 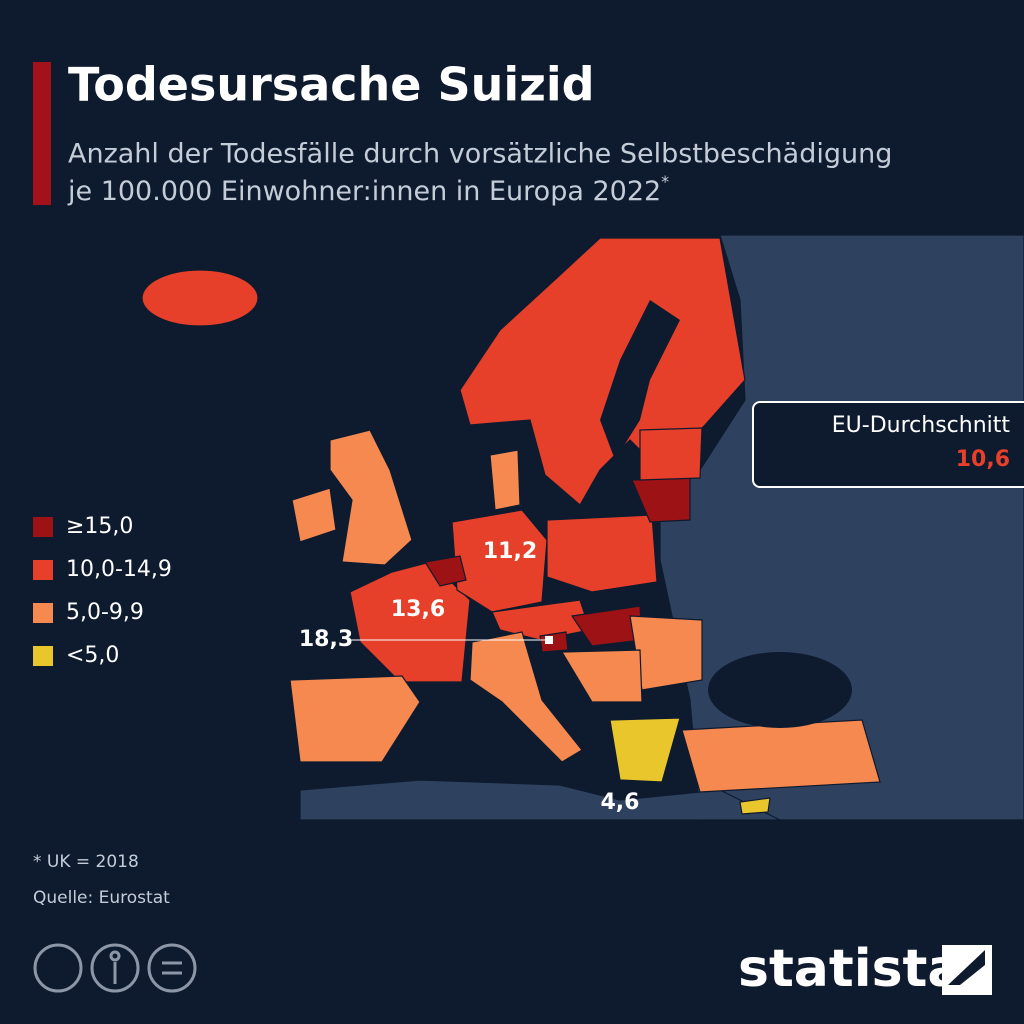 What do you see at coordinates (86, 862) in the screenshot?
I see `footnote: * UK = 2018` at bounding box center [86, 862].